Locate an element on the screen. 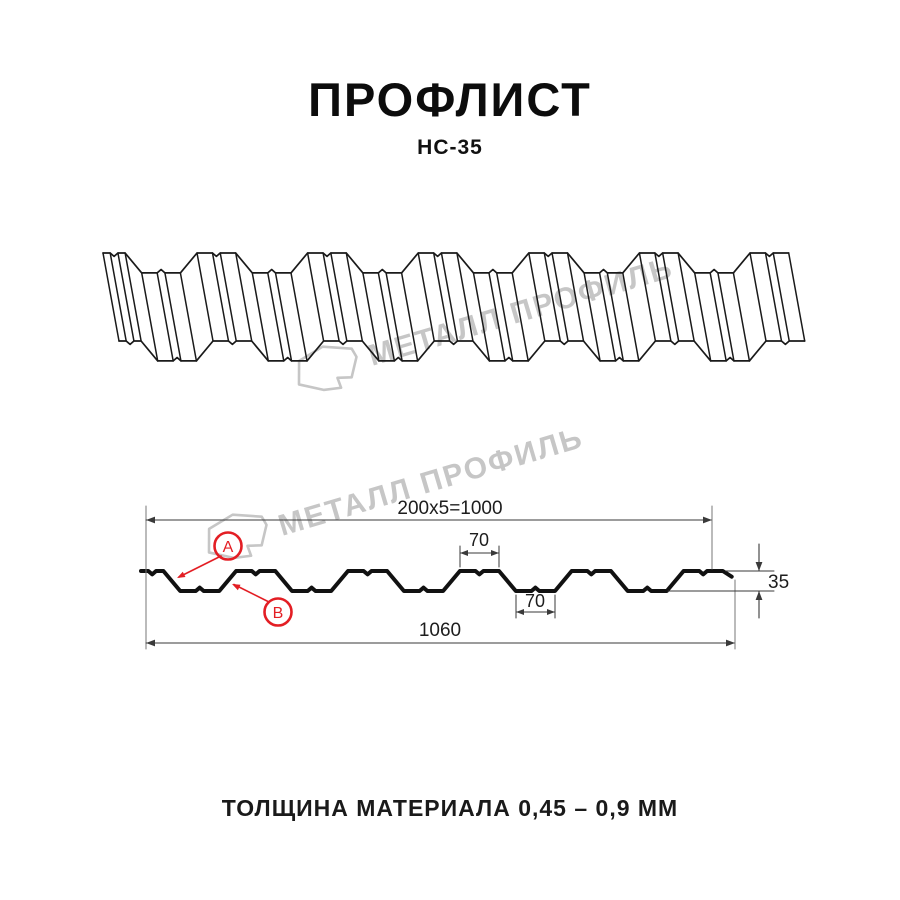 This screenshot has width=900, height=900. profile-3d-view is located at coordinates (454, 307).